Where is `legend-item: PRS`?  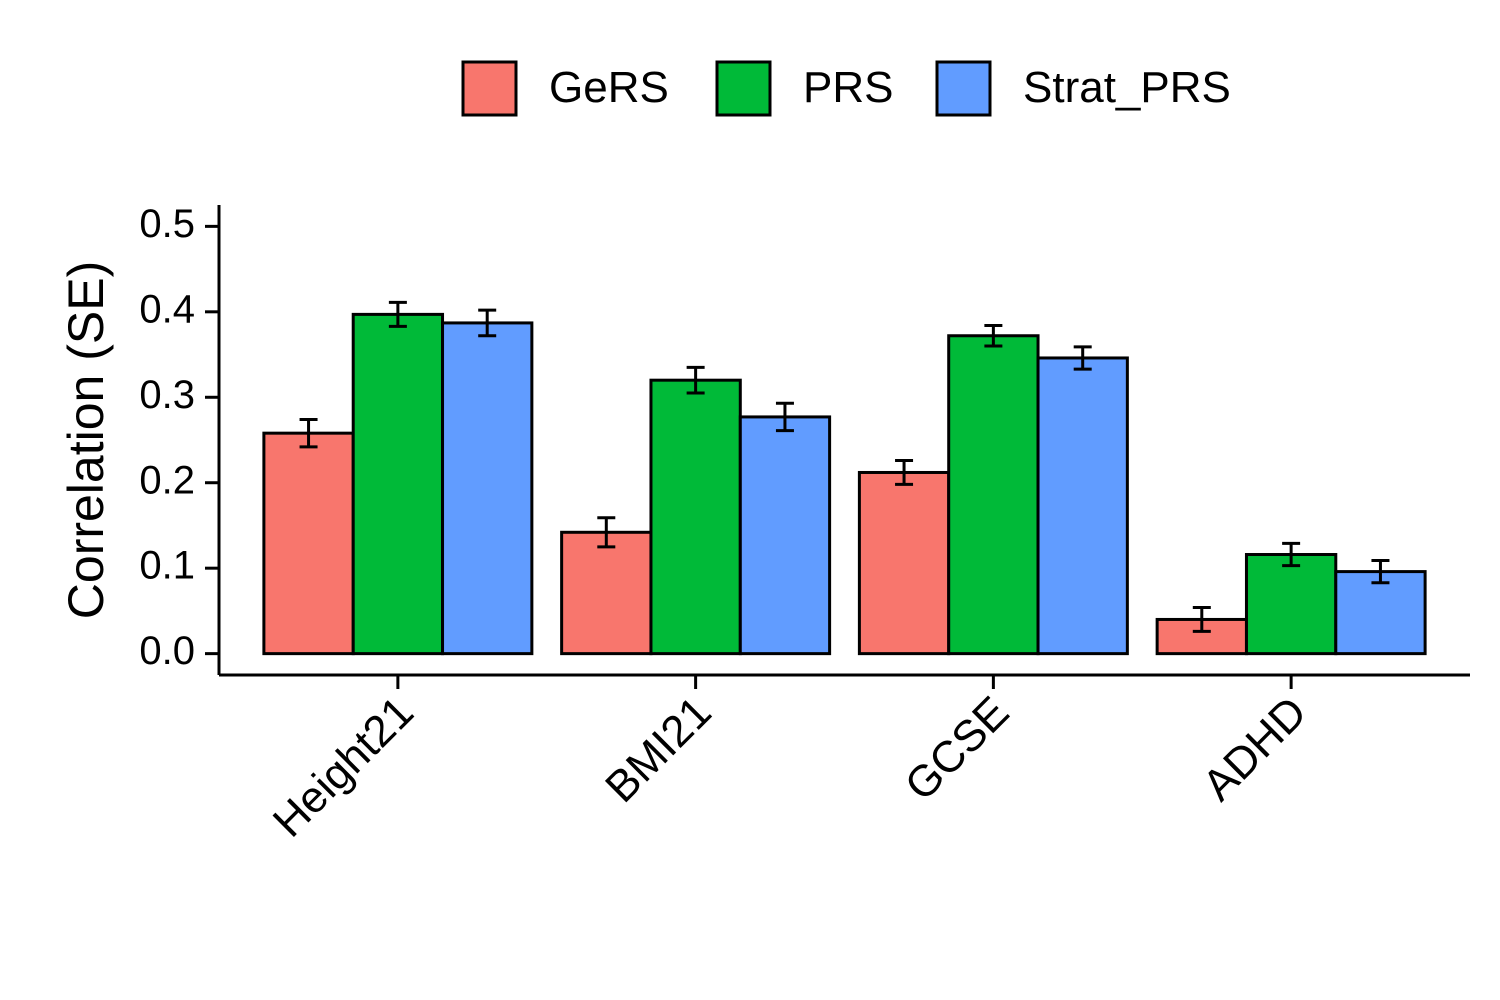 legend-item: PRS is located at coordinates (804, 88).